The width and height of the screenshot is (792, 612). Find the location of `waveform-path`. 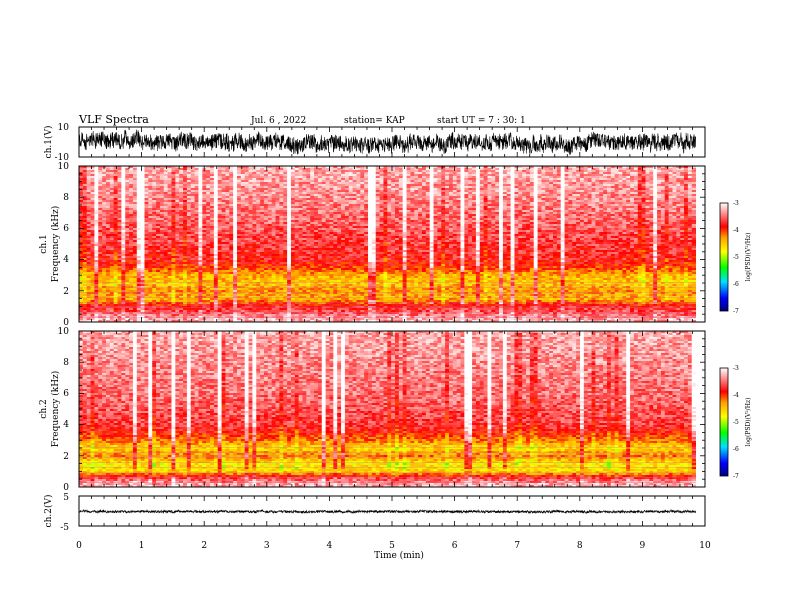

waveform-path is located at coordinates (387, 142).